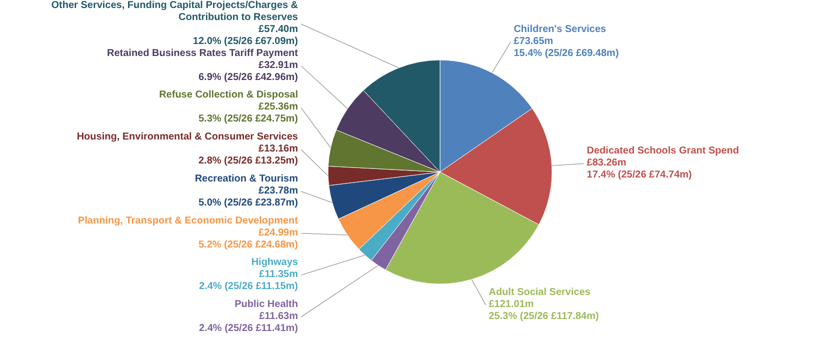  Describe the element at coordinates (278, 107) in the screenshot. I see `data-label: £25.36m` at that location.